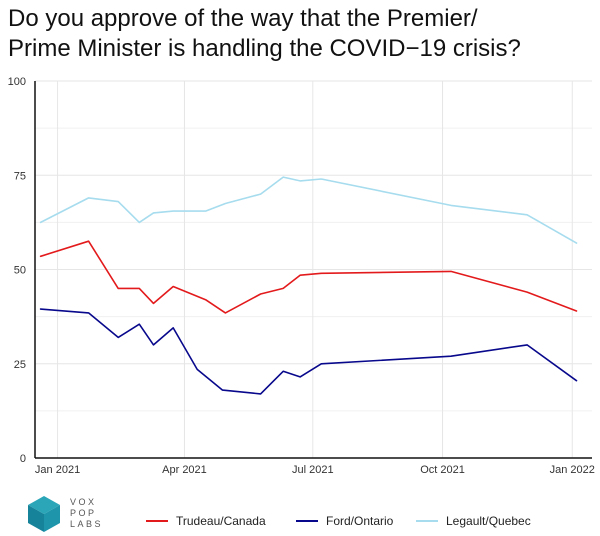  I want to click on legend-label-ford: Ford/Ontario, so click(360, 521).